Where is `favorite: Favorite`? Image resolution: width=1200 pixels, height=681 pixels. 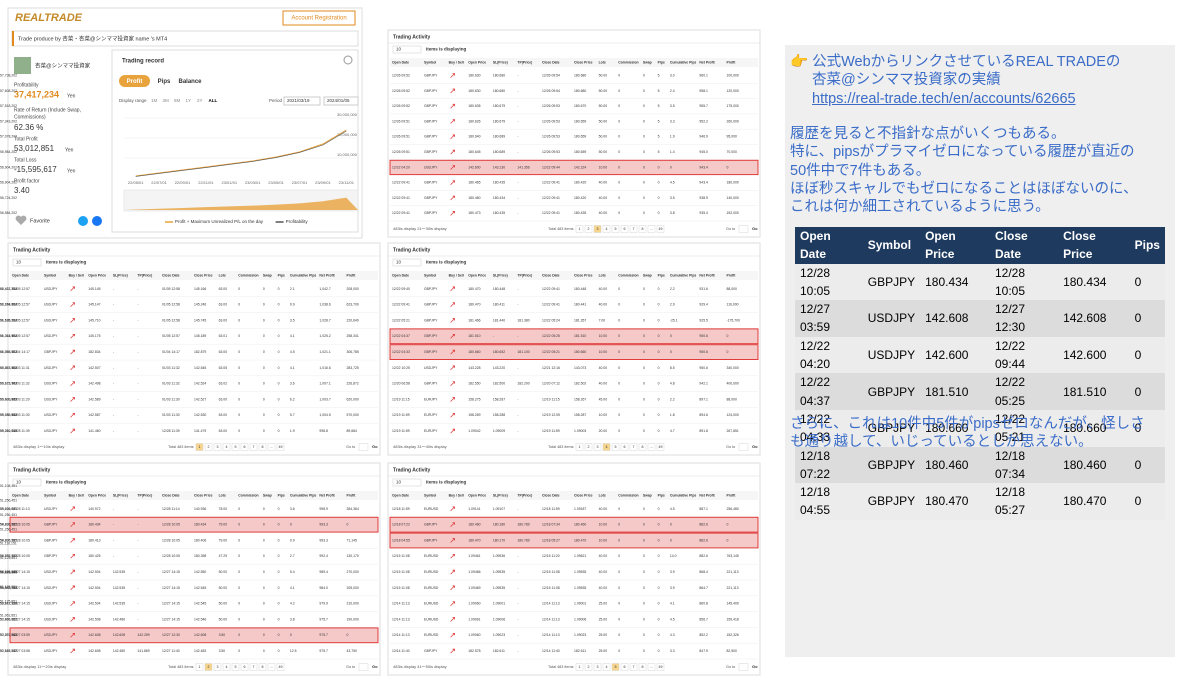 favorite: Favorite is located at coordinates (40, 221).